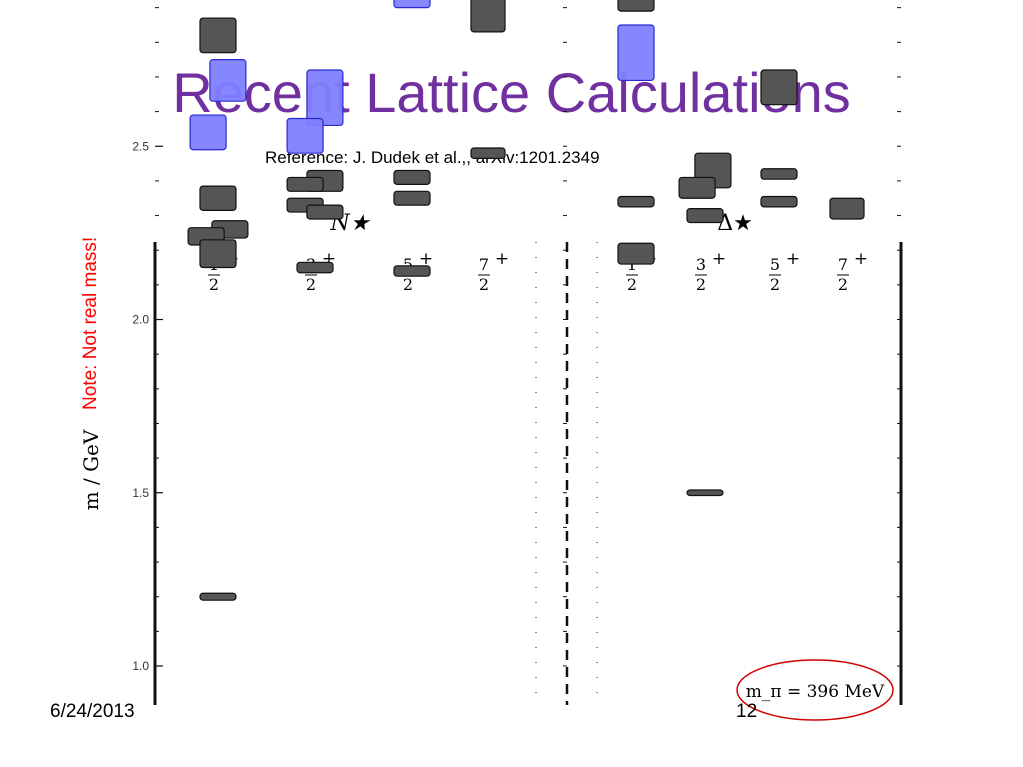  I want to click on jp-numerator: 3, so click(701, 264).